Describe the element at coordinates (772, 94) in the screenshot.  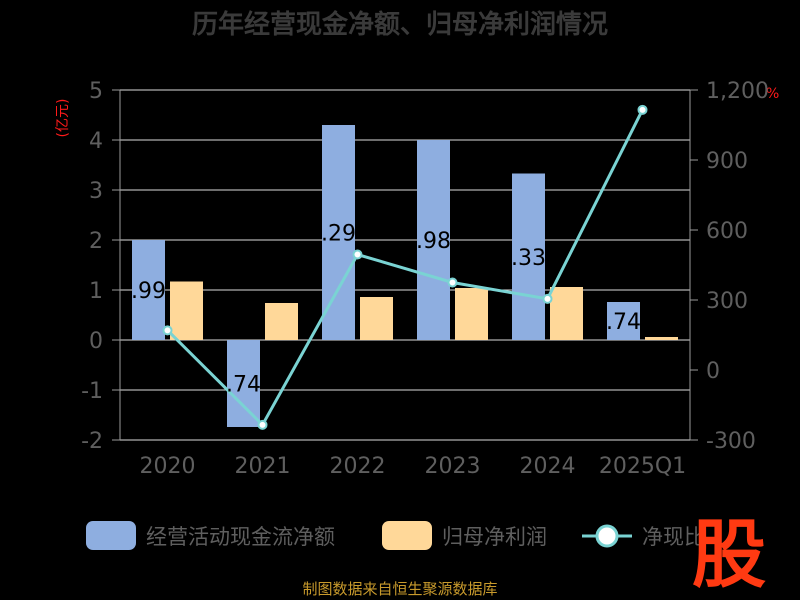
I see `y-right-unit-label: %` at that location.